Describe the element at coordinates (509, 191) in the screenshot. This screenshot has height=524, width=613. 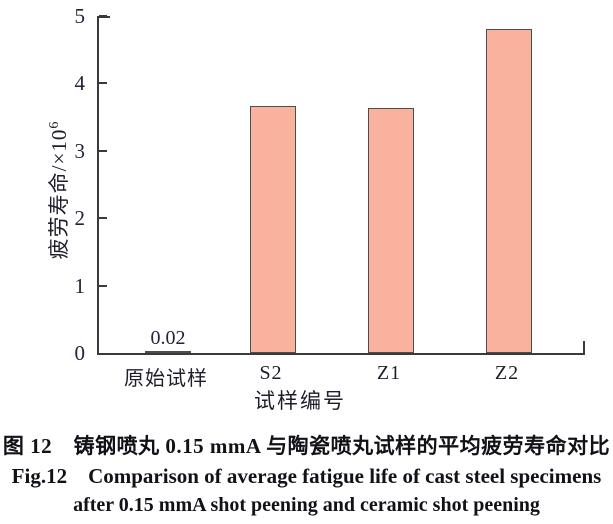
I see `bar-Z2` at that location.